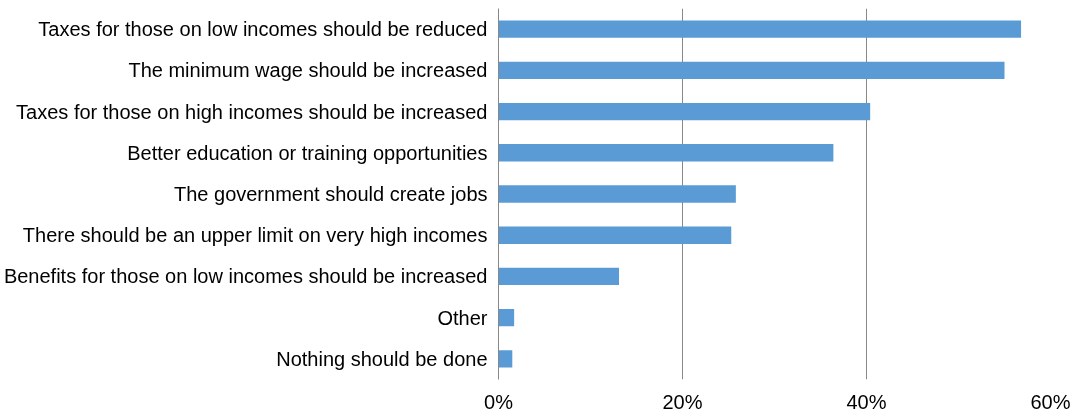  I want to click on y-tick-label: Better education or training opportunities, so click(307, 152).